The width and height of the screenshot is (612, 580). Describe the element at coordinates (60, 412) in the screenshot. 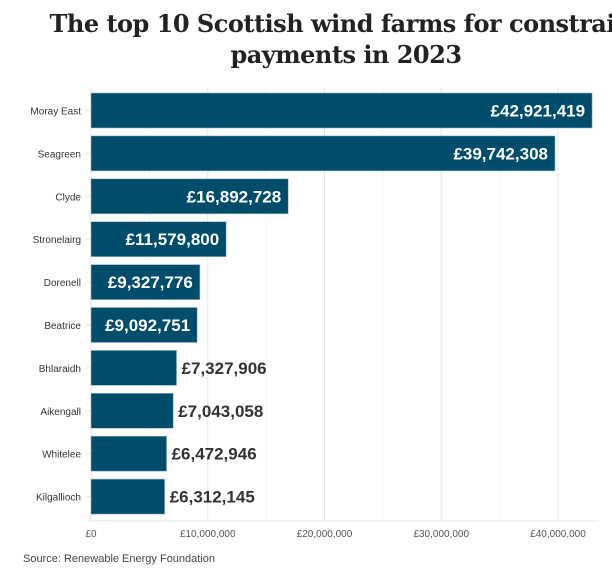

I see `category-label: Aikengall` at that location.